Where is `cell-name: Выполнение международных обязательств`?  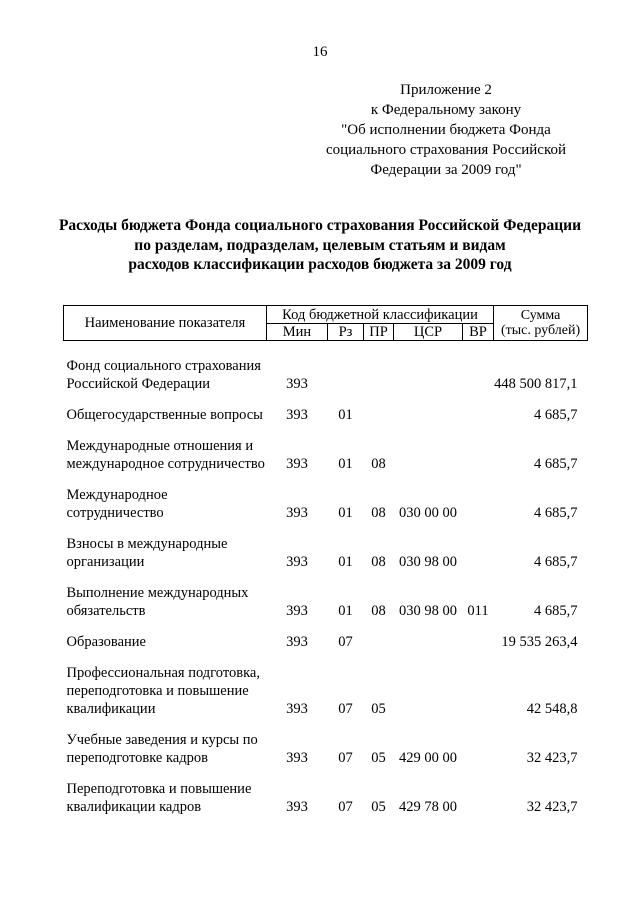 cell-name: Выполнение международных обязательств is located at coordinates (157, 602).